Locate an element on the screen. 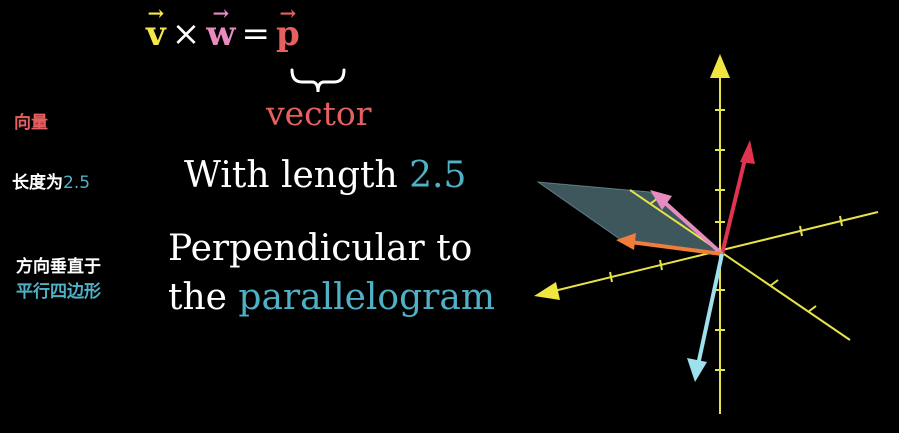  vector-v-letter: v is located at coordinates (156, 34).